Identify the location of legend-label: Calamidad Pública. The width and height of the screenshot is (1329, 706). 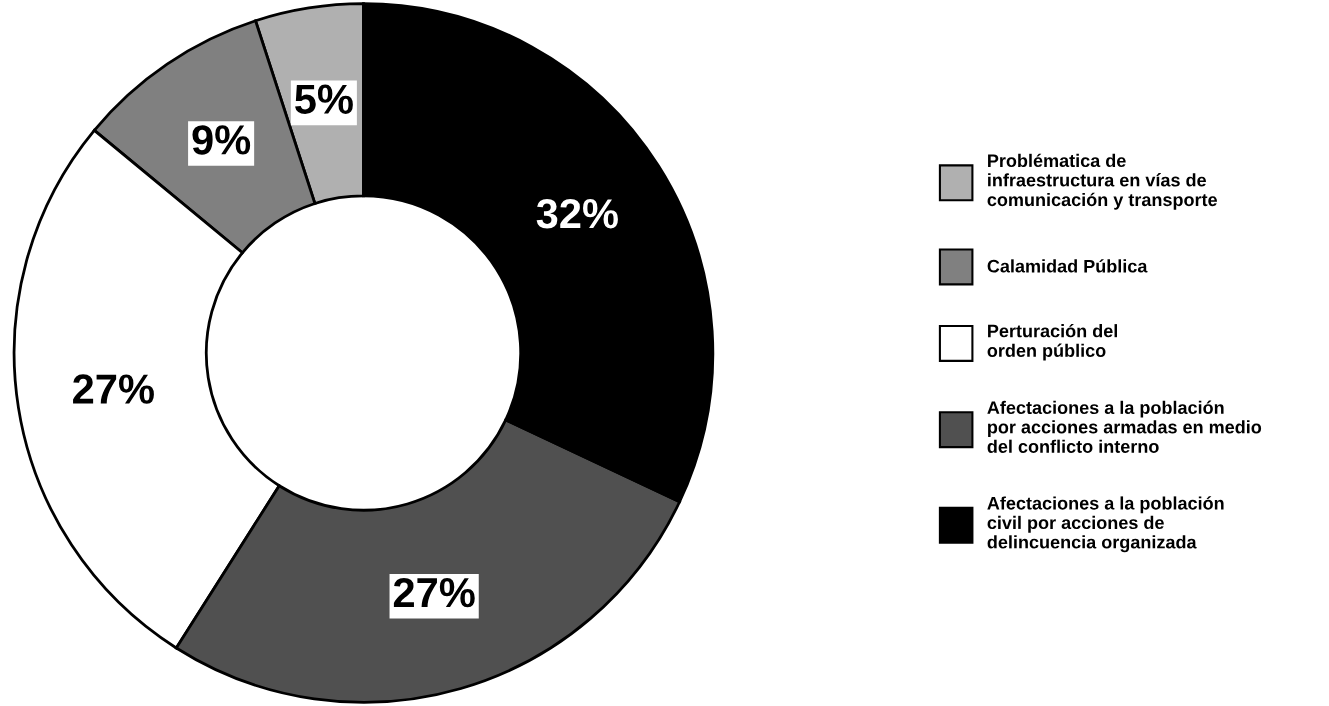
(1067, 266).